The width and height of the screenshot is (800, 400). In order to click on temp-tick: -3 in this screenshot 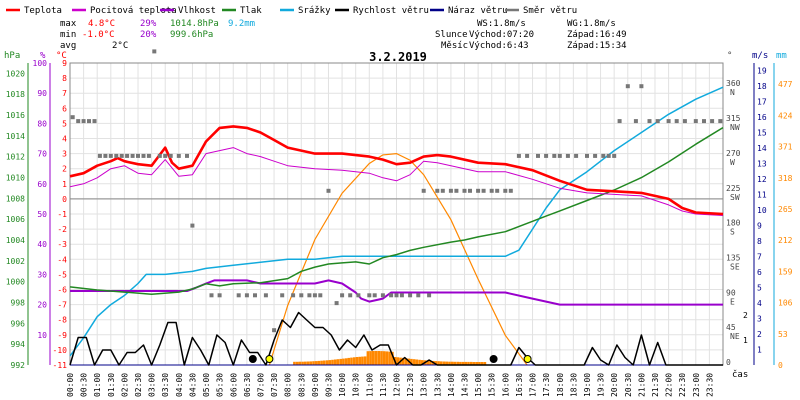, I will do `click(62, 244)`.